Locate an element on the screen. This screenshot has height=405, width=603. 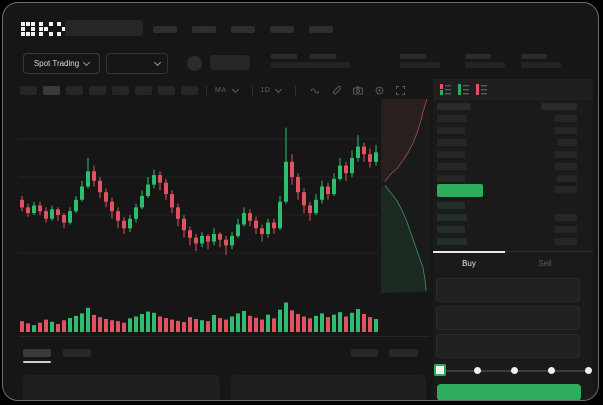
okx-logo is located at coordinates (46, 29).